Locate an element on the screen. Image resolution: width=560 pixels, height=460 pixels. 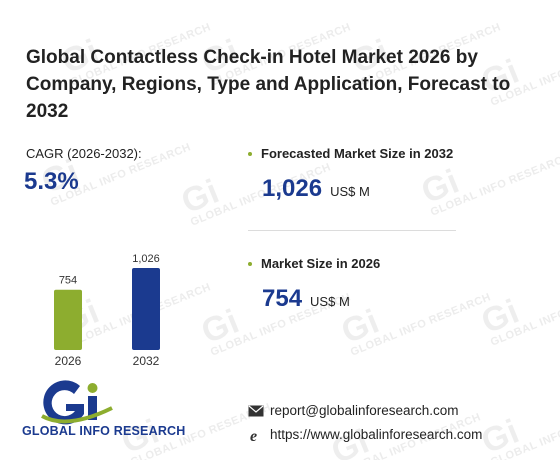
contact-email: report@globalinforesearch.com is located at coordinates (353, 410).